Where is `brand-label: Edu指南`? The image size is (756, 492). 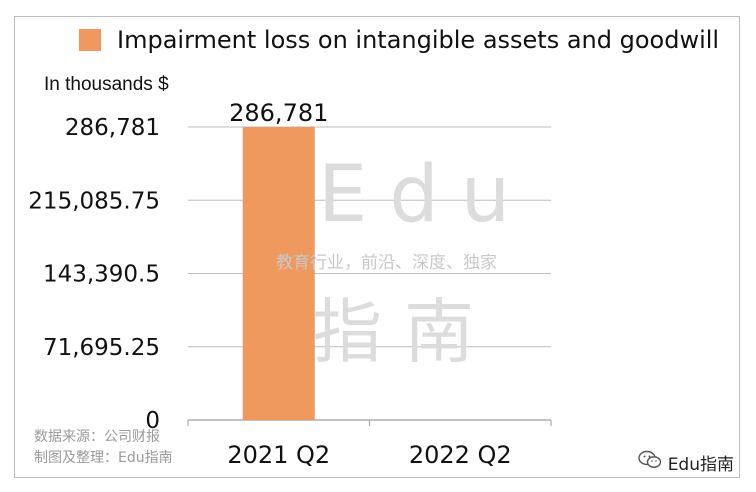
brand-label: Edu指南 is located at coordinates (700, 465).